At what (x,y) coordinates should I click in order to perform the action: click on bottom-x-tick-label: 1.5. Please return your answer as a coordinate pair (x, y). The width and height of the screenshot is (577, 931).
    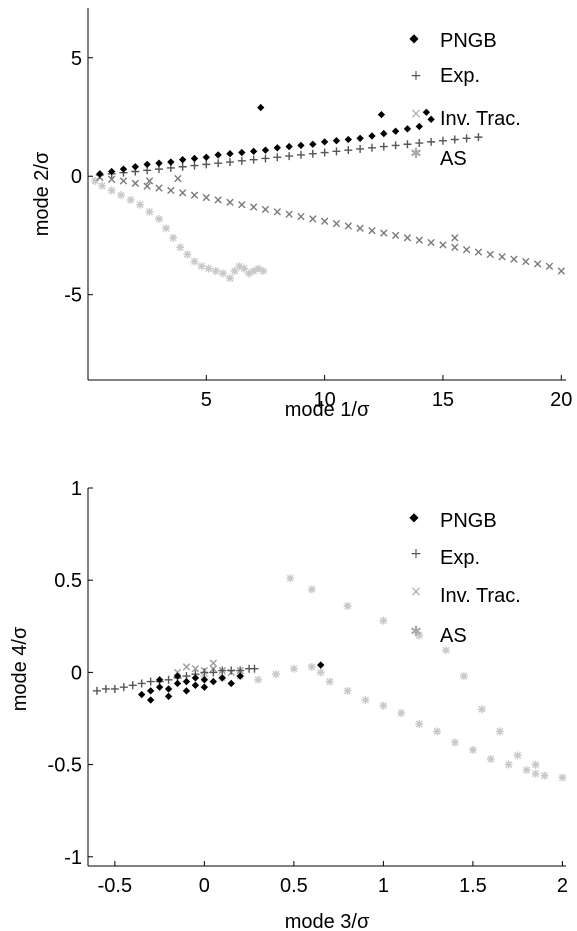
    Looking at the image, I should click on (473, 886).